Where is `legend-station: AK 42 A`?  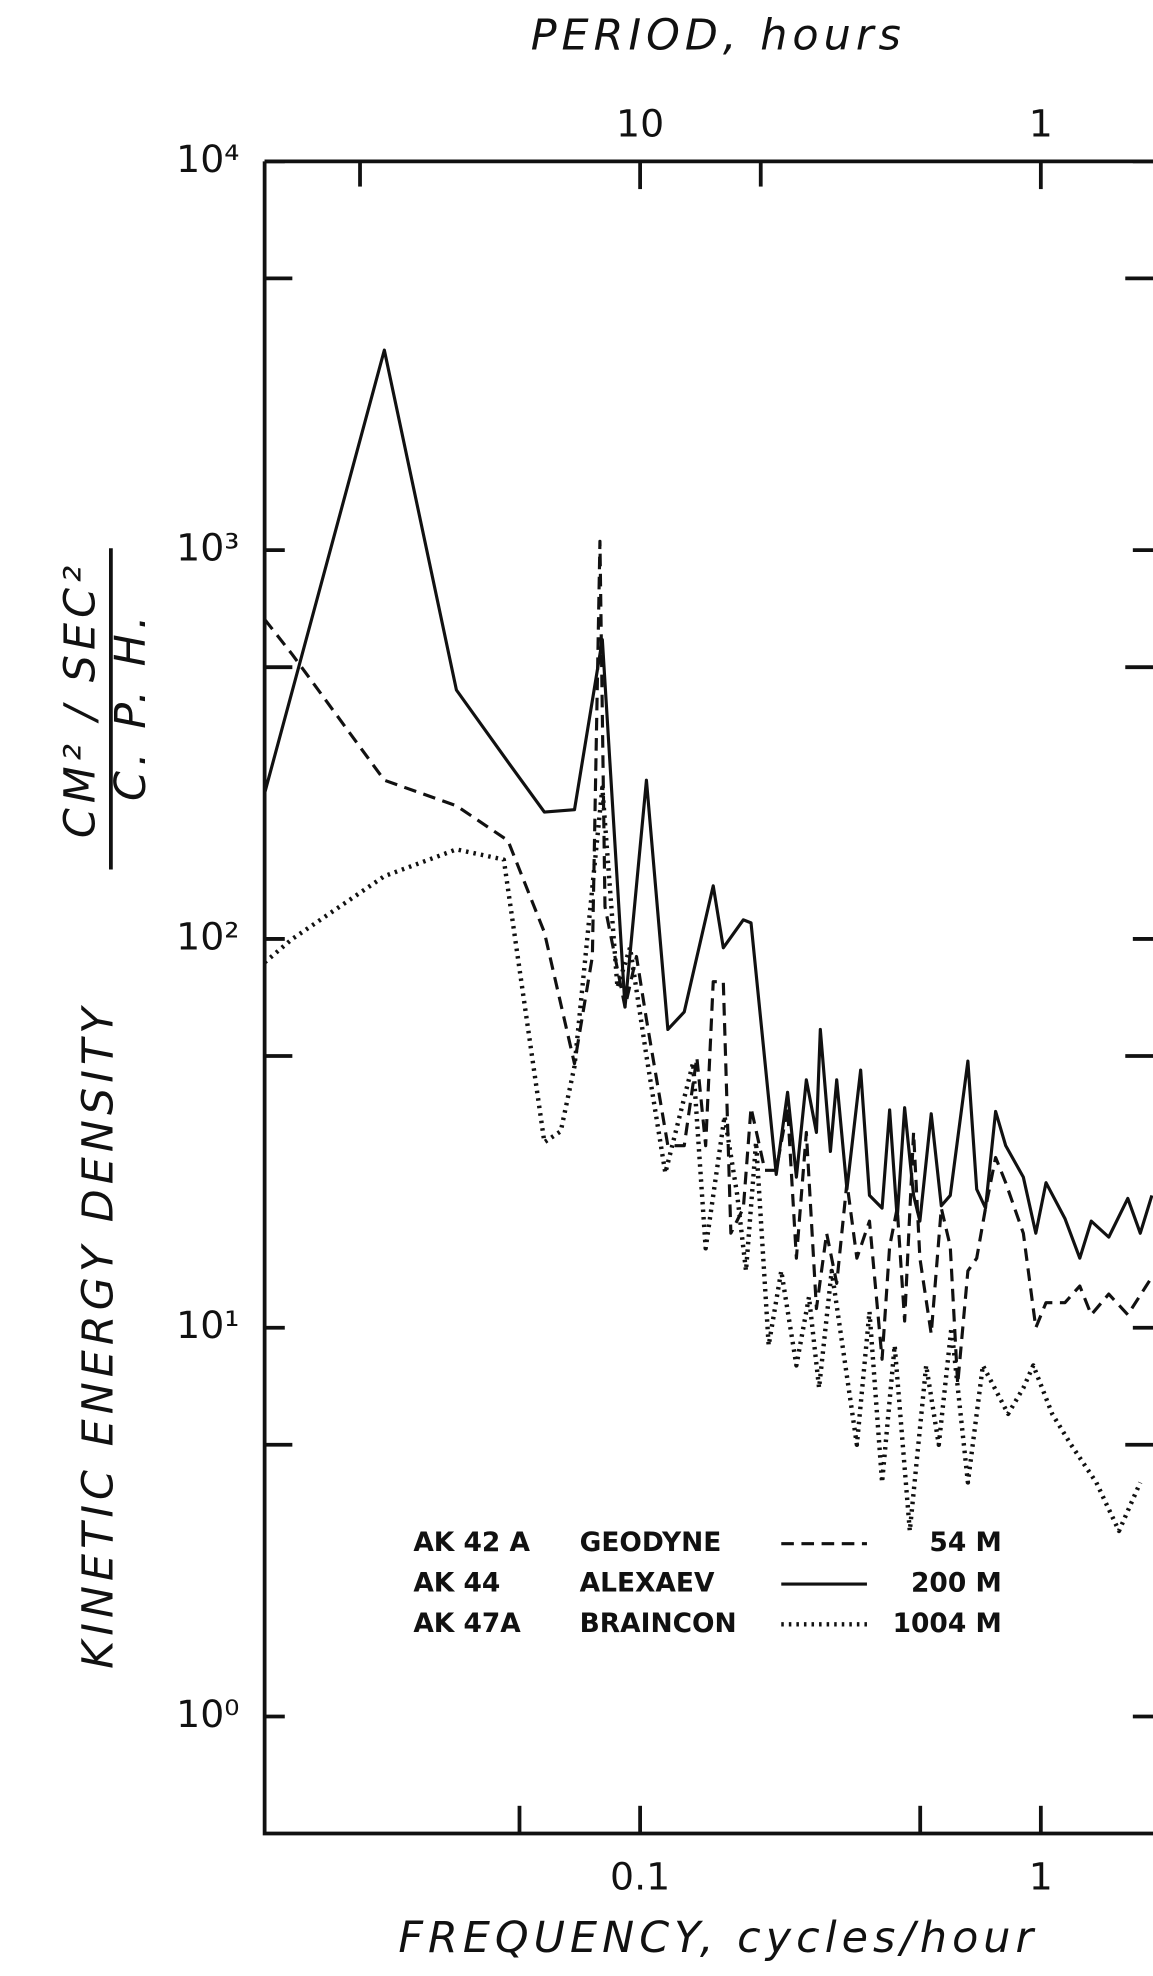 legend-station: AK 42 A is located at coordinates (471, 1542).